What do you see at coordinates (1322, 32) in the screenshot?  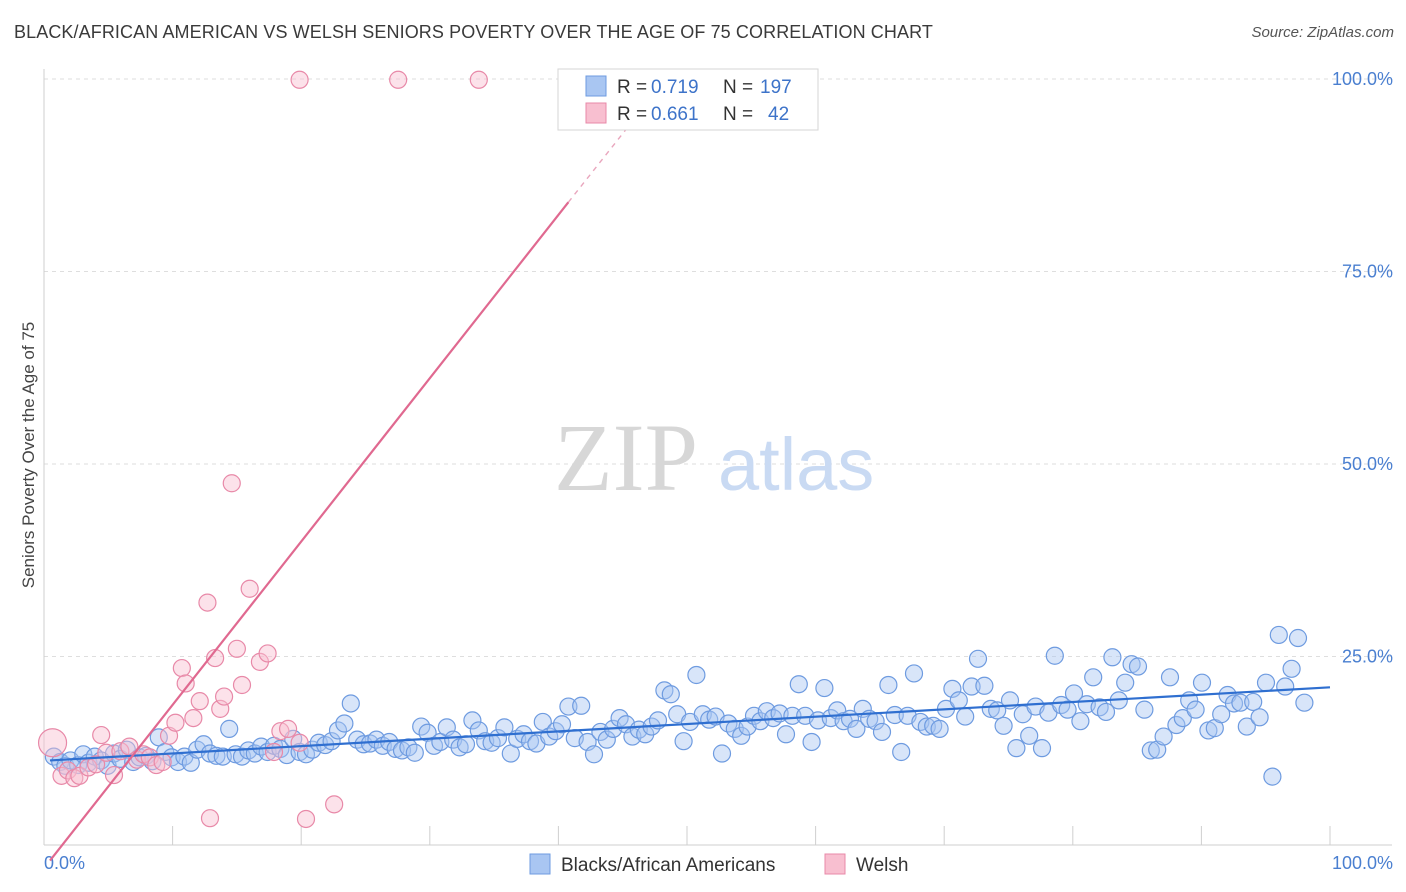 I see `source-label: Source: ZipAtlas.com` at bounding box center [1322, 32].